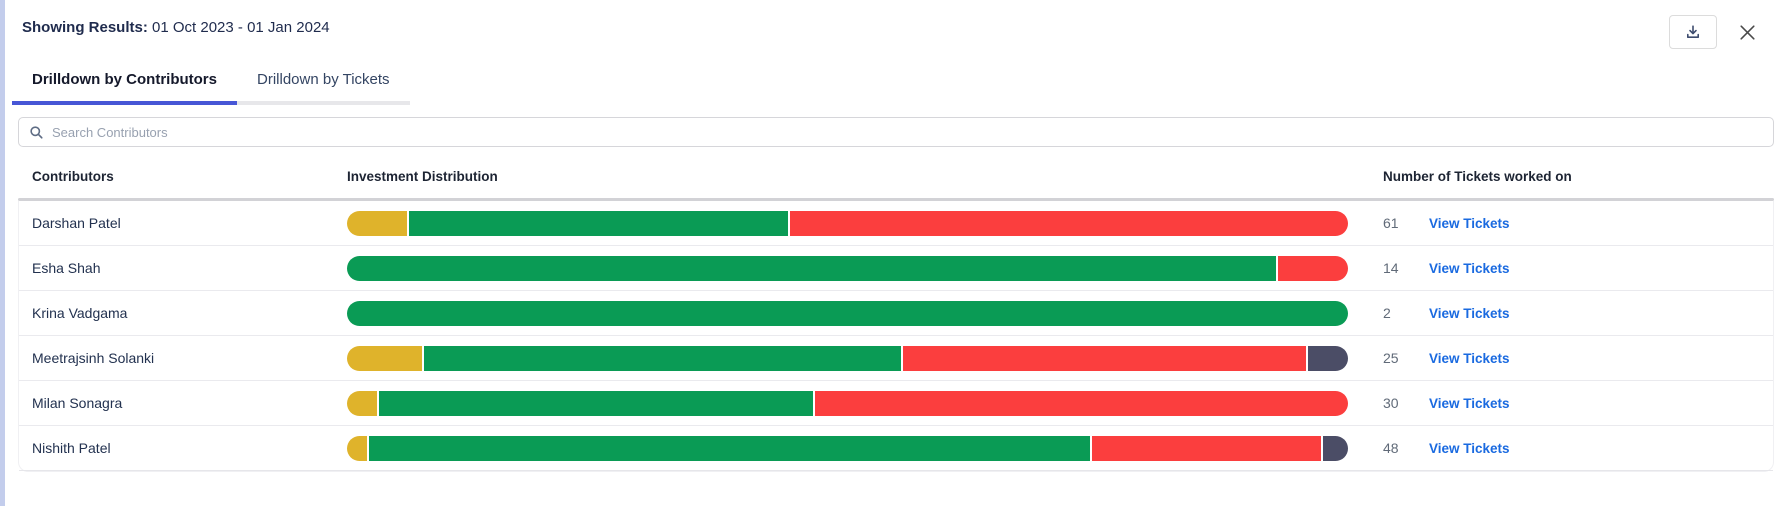 Image resolution: width=1792 pixels, height=506 pixels. I want to click on table-row: Nishith Patel 48 View Tickets, so click(896, 448).